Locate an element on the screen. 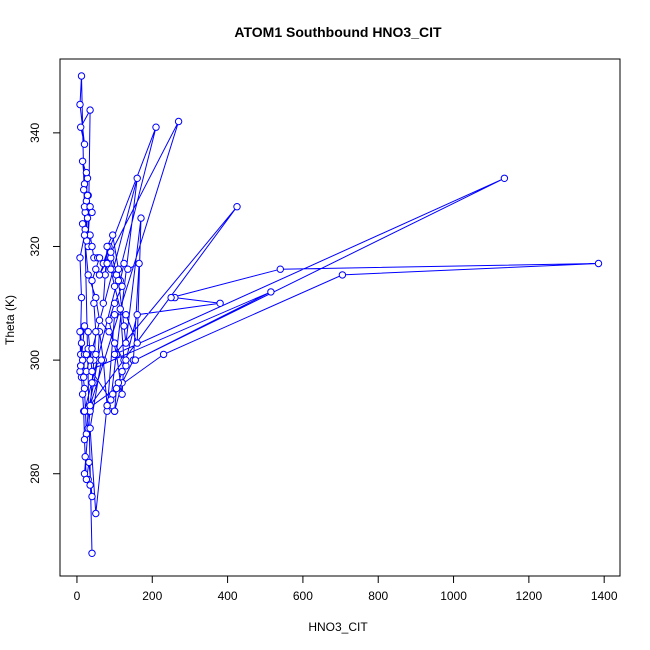  x-tick-label: 0 is located at coordinates (77, 596).